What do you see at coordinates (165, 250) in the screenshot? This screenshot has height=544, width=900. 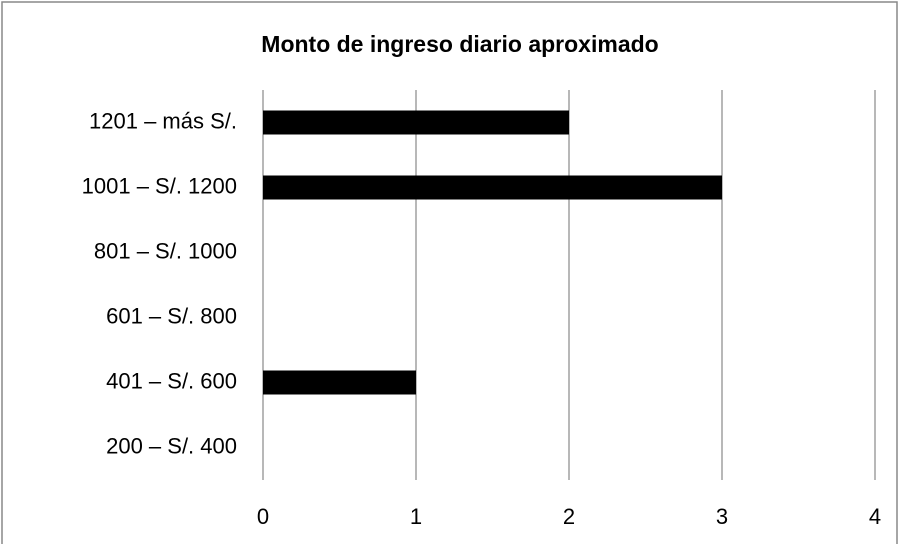 I see `y-tick-label: 801 – S/. 1000` at bounding box center [165, 250].